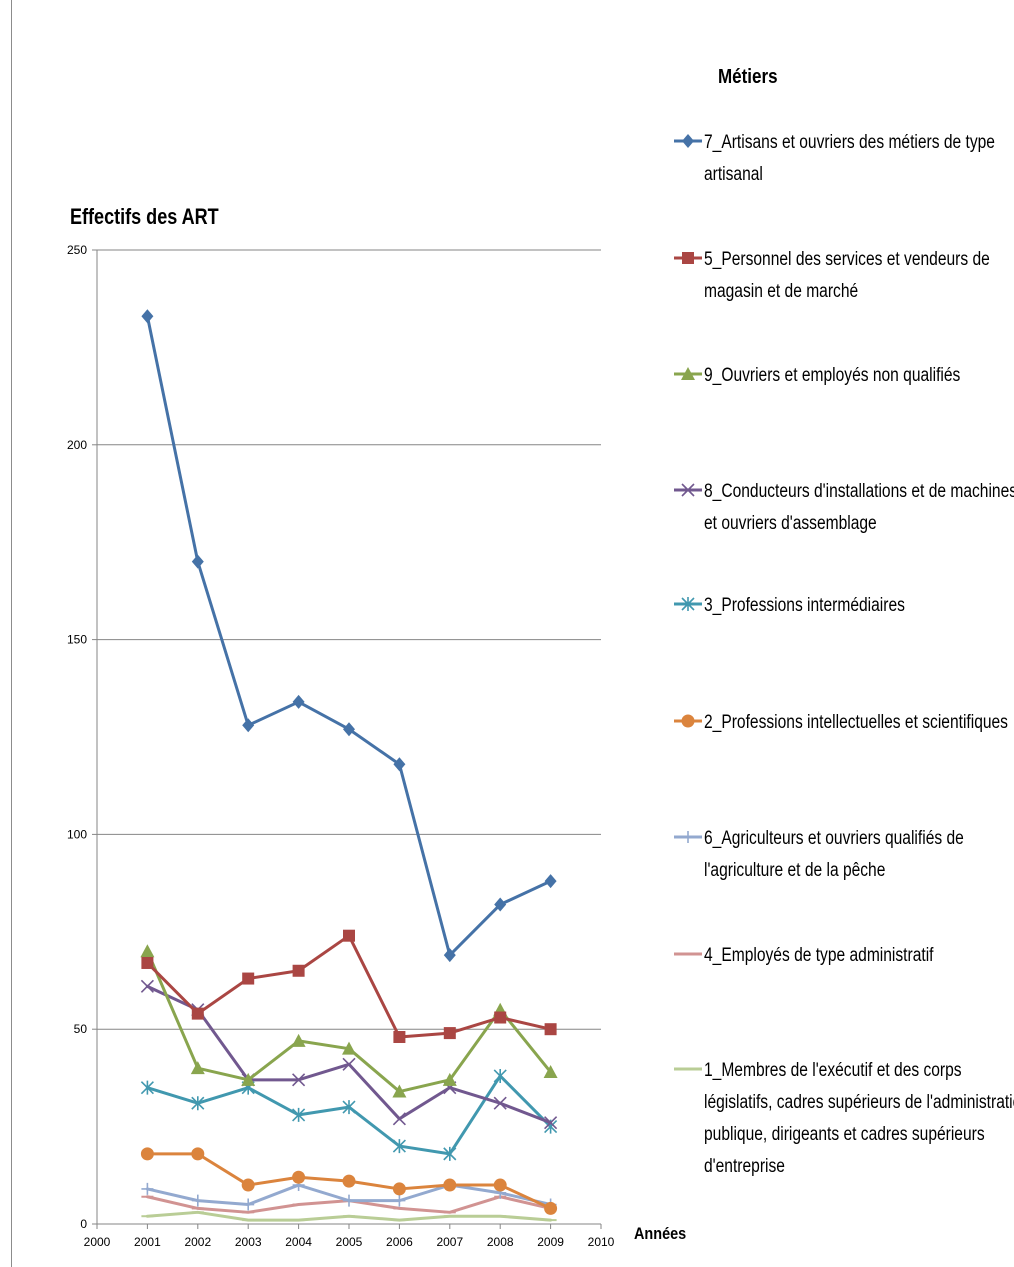  I want to click on x-tick-label: 2009, so click(550, 1242).